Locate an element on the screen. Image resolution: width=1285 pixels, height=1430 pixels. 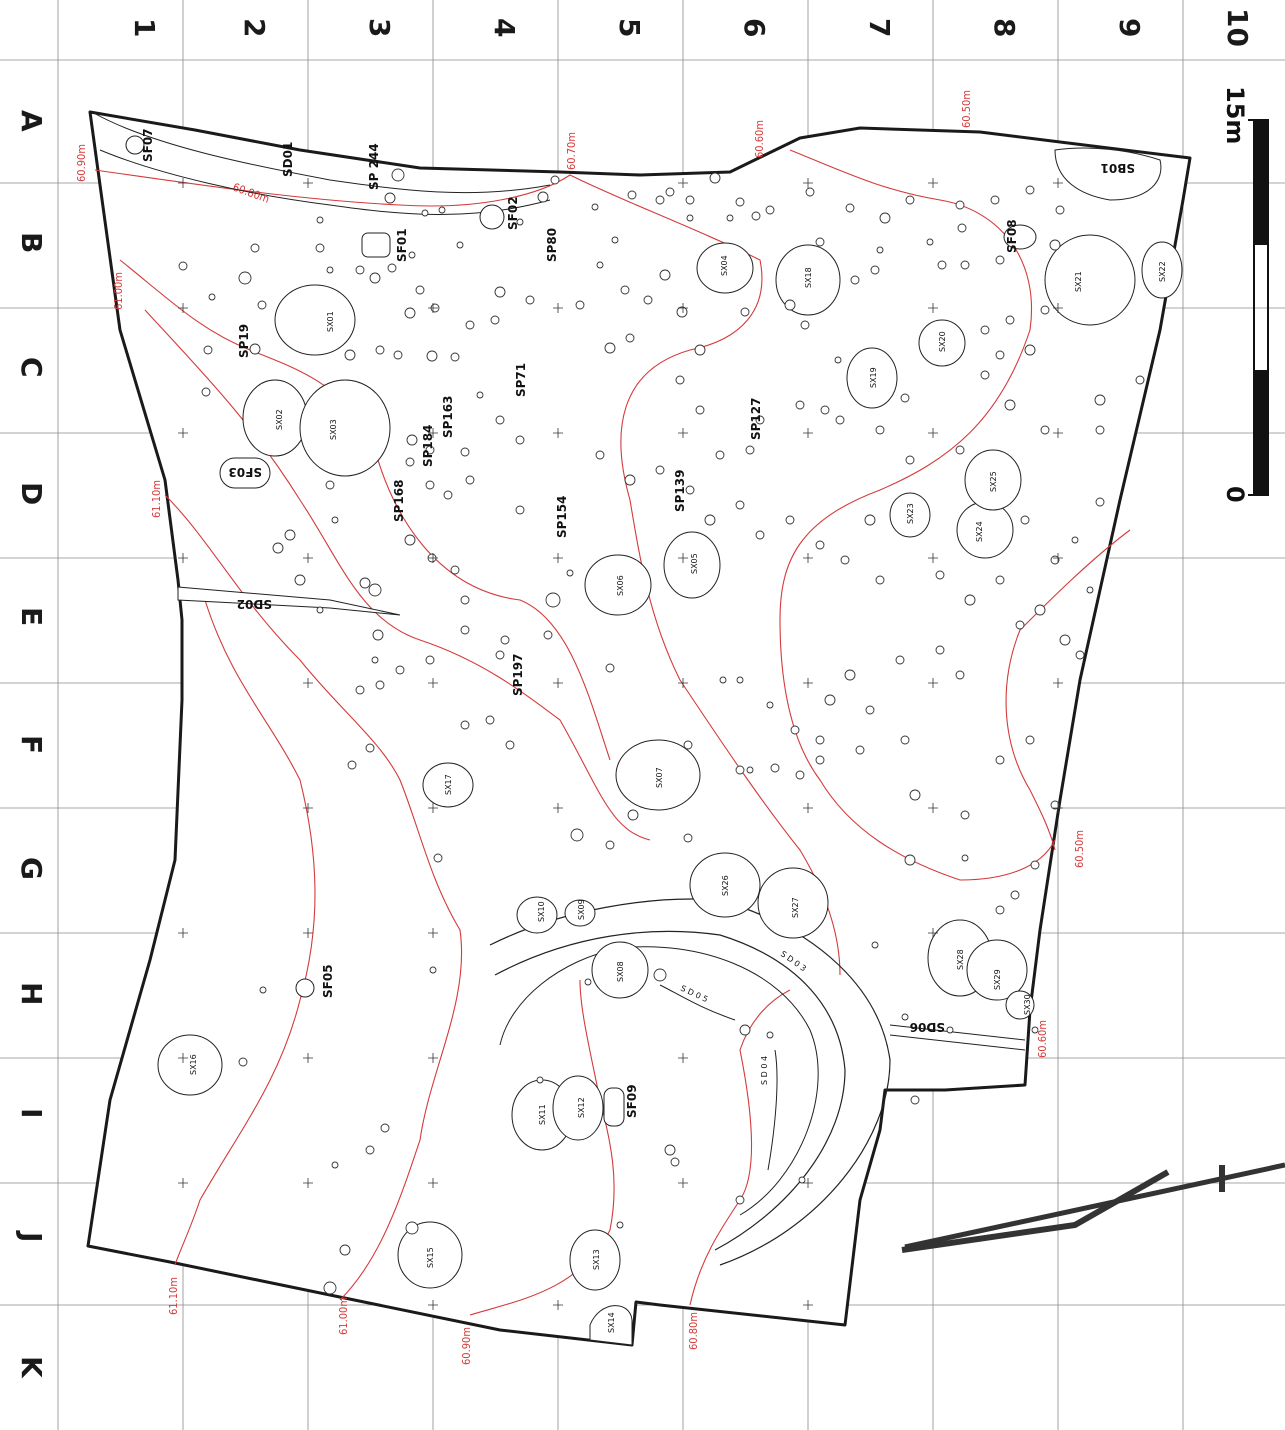
label-SX06: SX06 is located at coordinates (620, 585).